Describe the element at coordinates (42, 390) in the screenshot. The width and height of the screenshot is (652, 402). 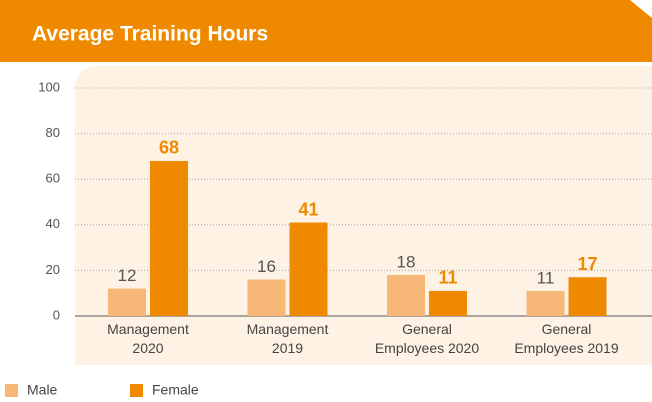
I see `legend-label: Male` at that location.